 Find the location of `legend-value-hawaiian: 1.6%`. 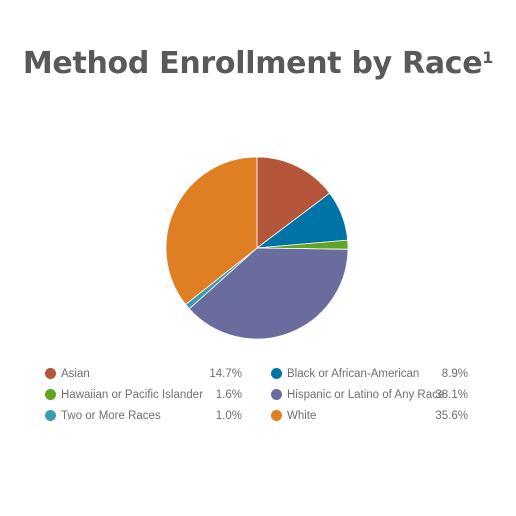

legend-value-hawaiian: 1.6% is located at coordinates (228, 395).